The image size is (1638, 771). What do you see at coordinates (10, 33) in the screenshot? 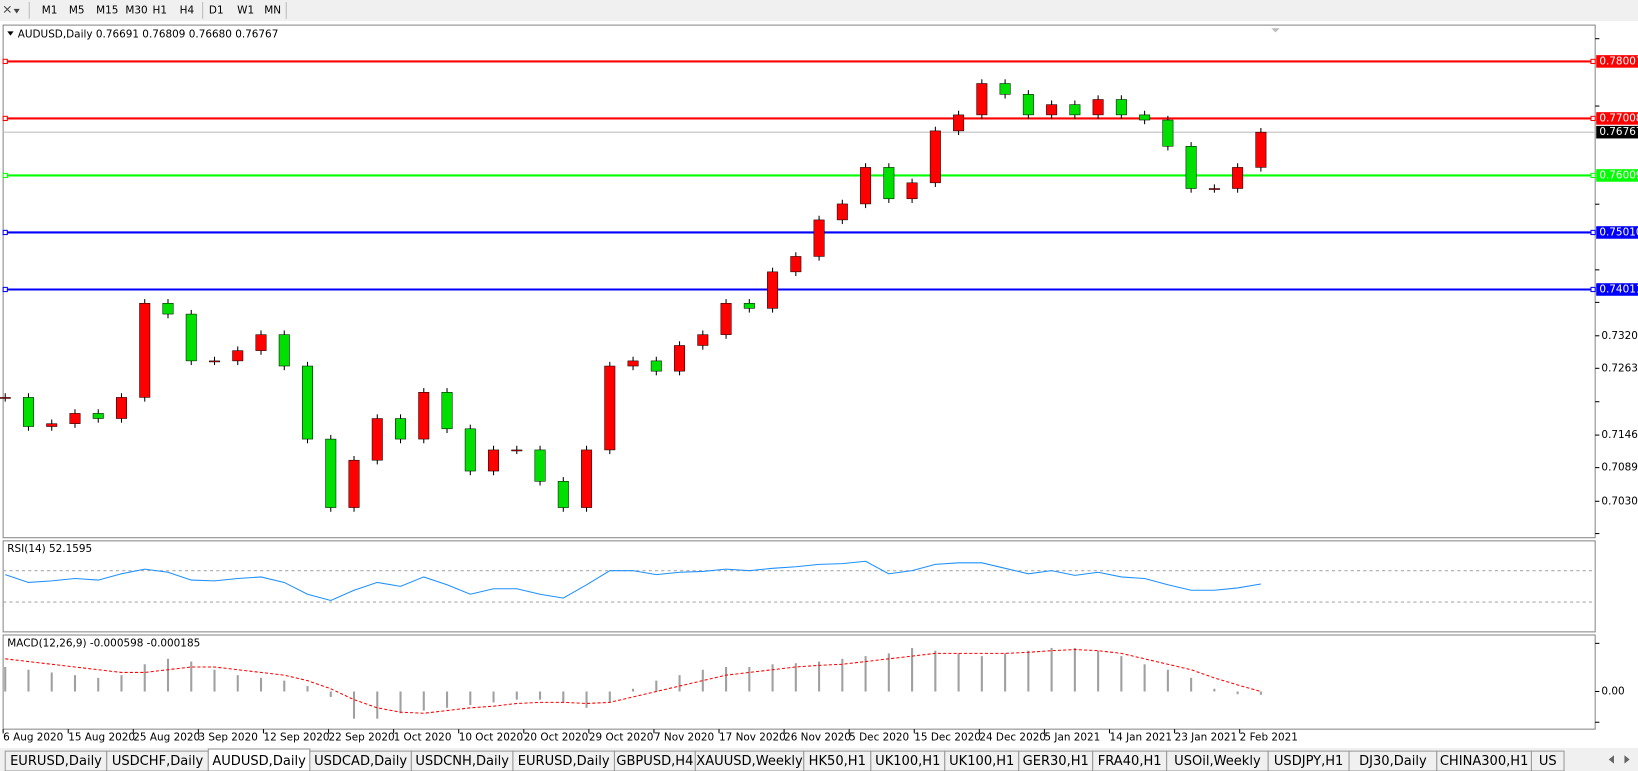
I see `menu-arrow` at bounding box center [10, 33].